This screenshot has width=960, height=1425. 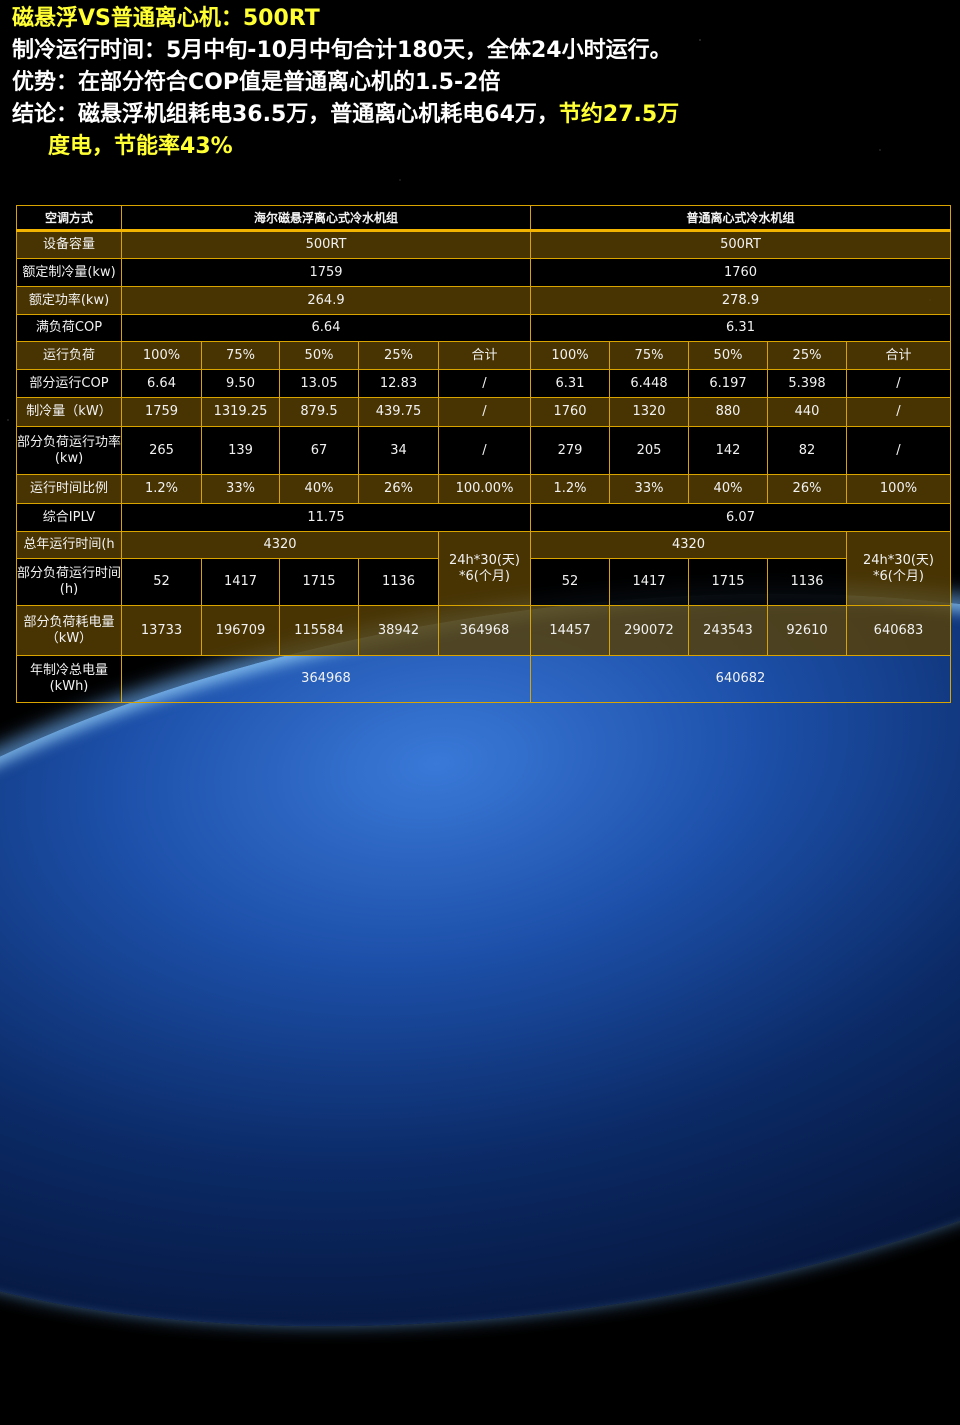 What do you see at coordinates (240, 383) in the screenshot?
I see `table-cell: 9.50` at bounding box center [240, 383].